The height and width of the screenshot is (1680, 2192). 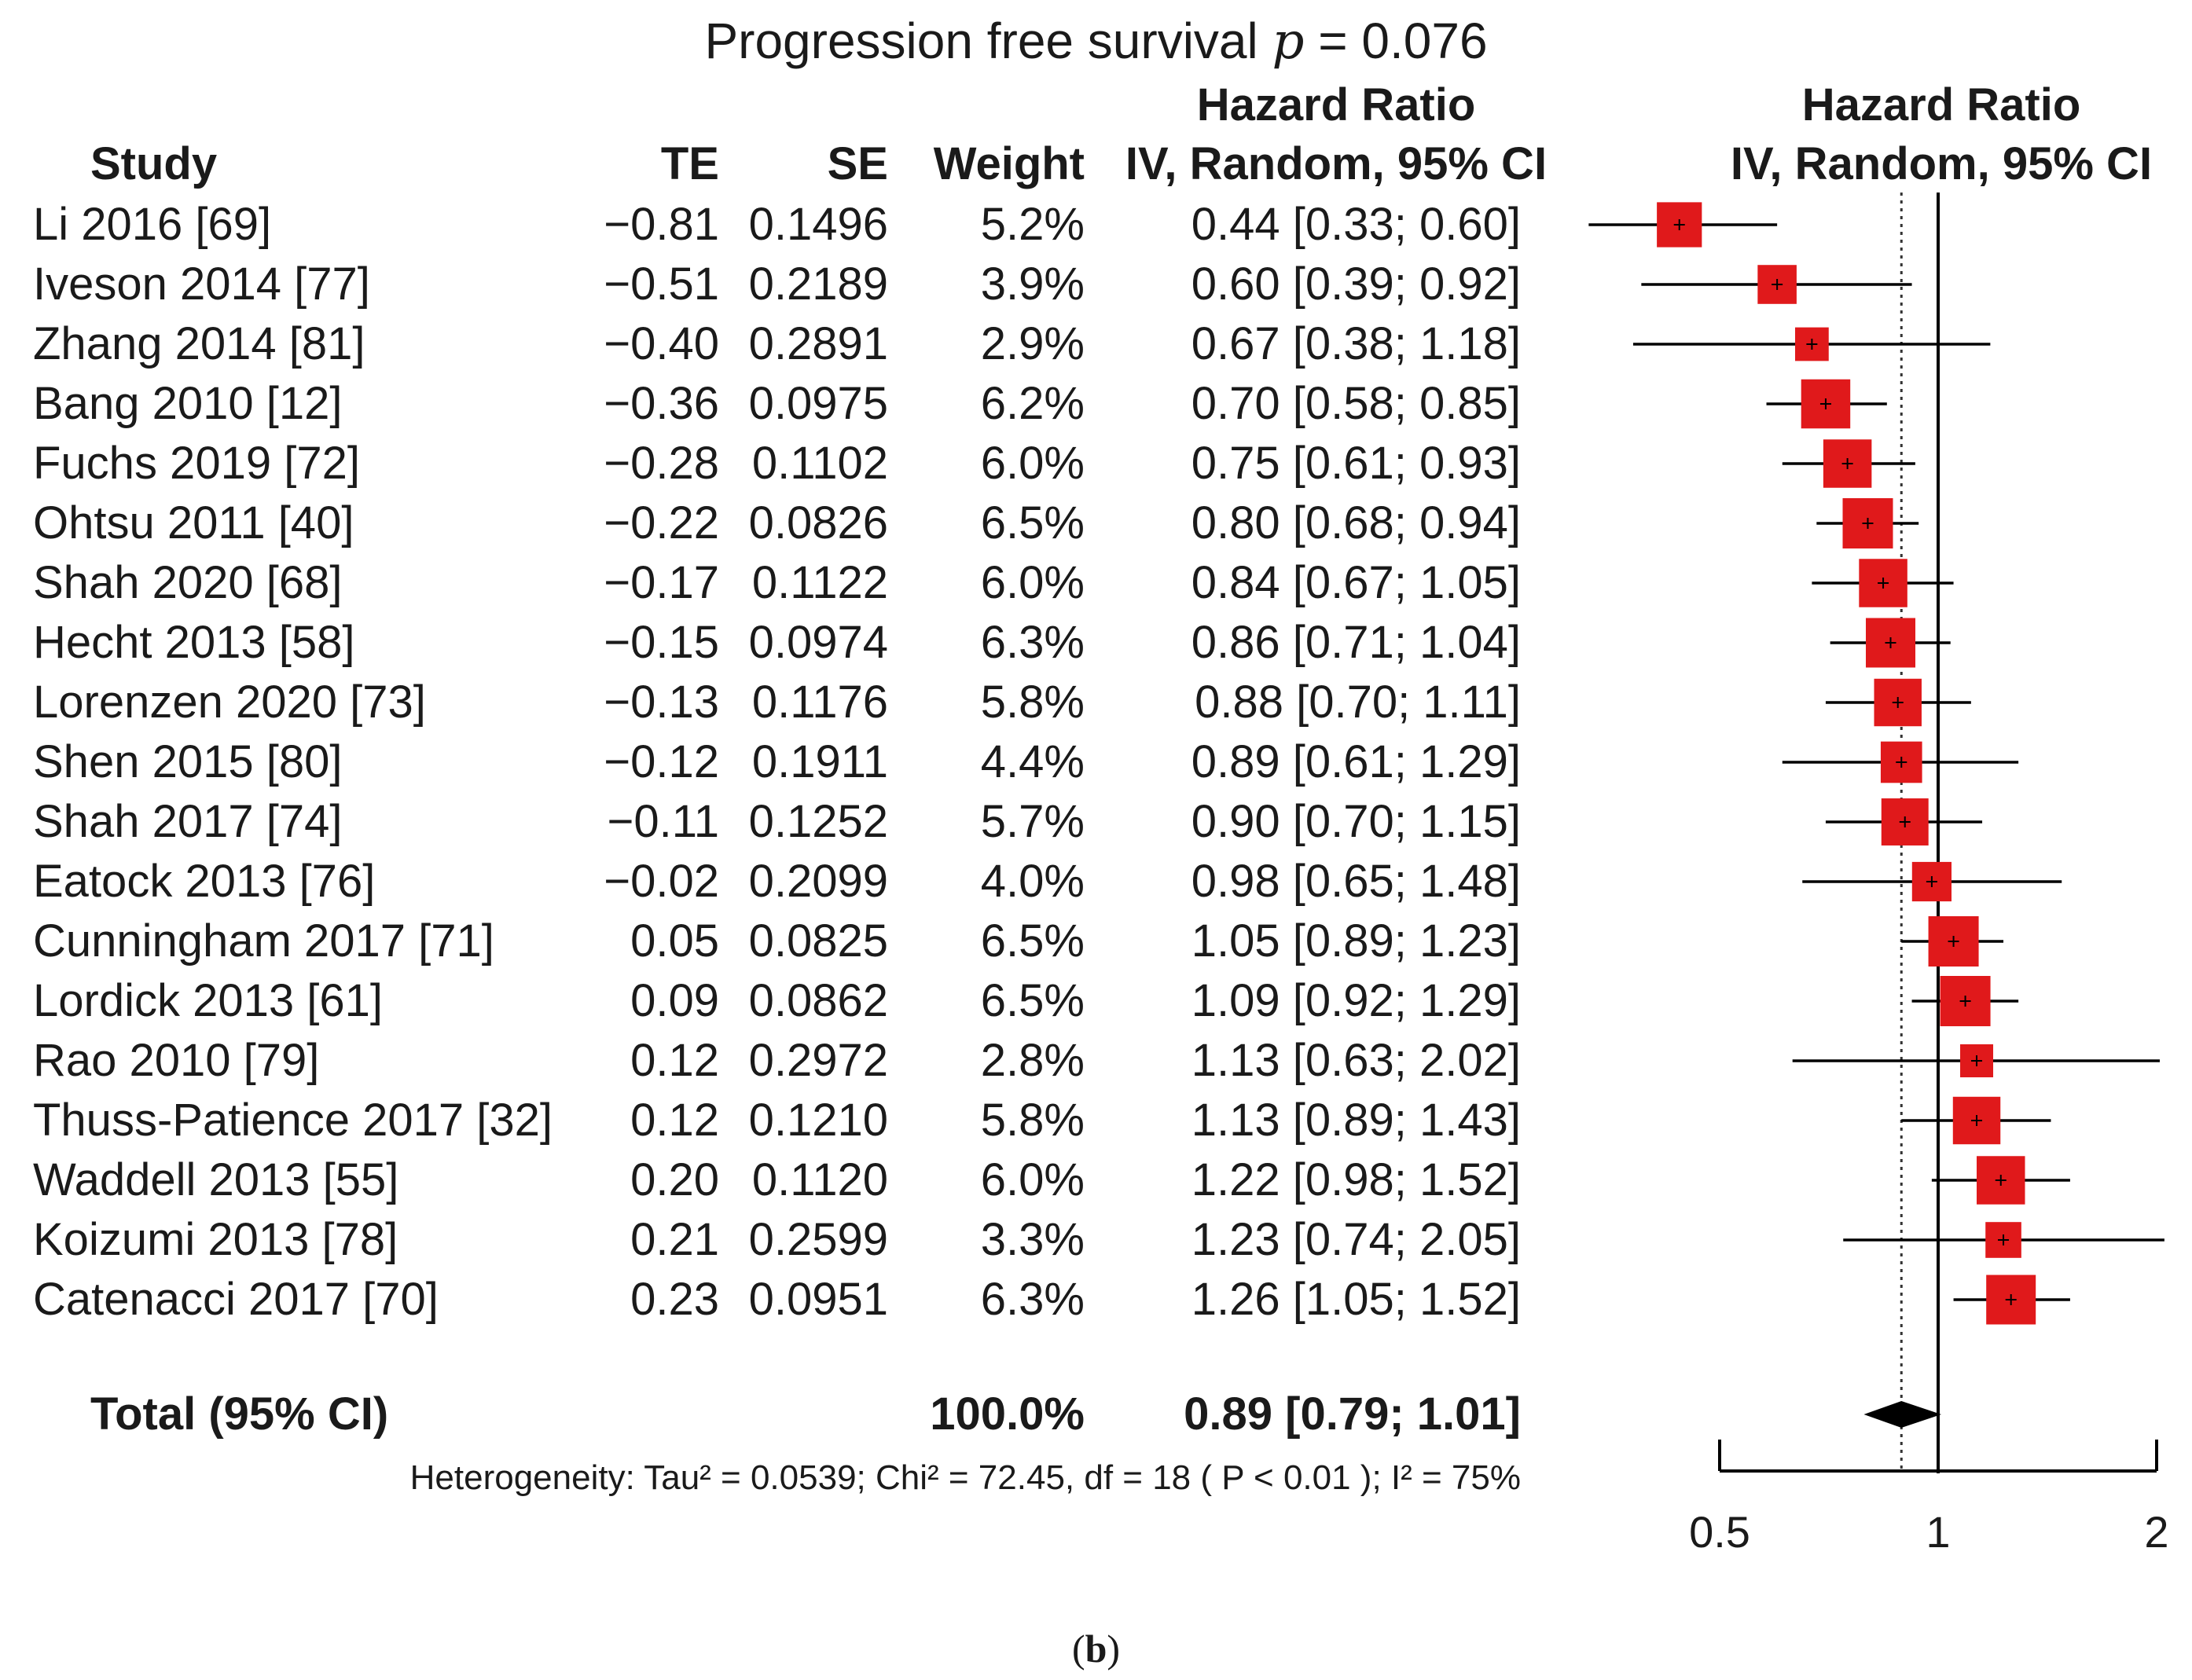 I want to click on caption-label: b, so click(x=1096, y=1649).